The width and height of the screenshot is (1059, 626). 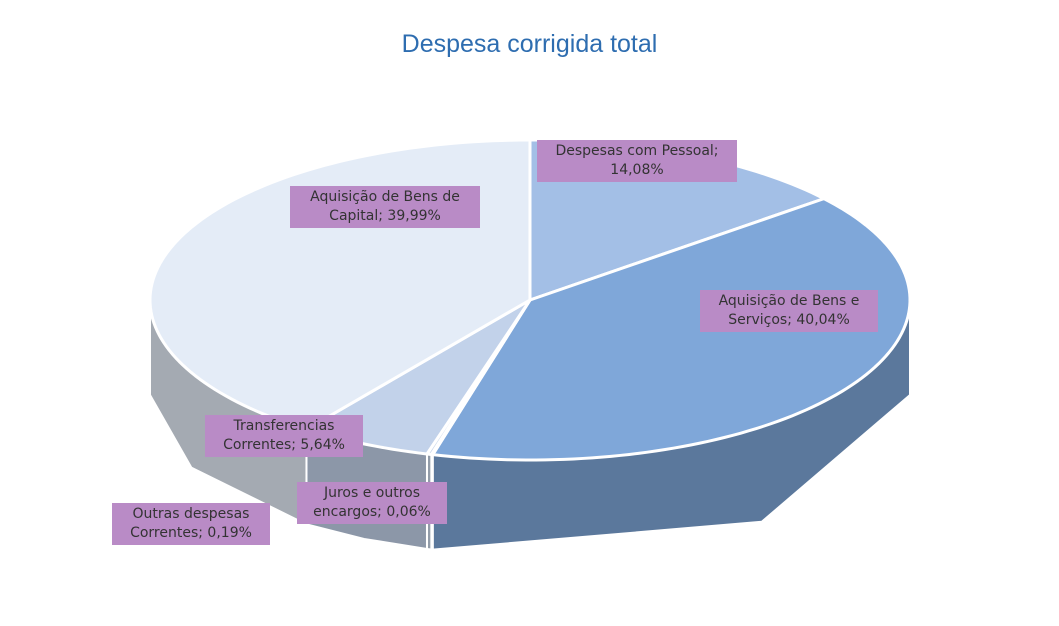 What do you see at coordinates (191, 524) in the screenshot?
I see `data-label: Outras despesas Correntes; 0,19%` at bounding box center [191, 524].